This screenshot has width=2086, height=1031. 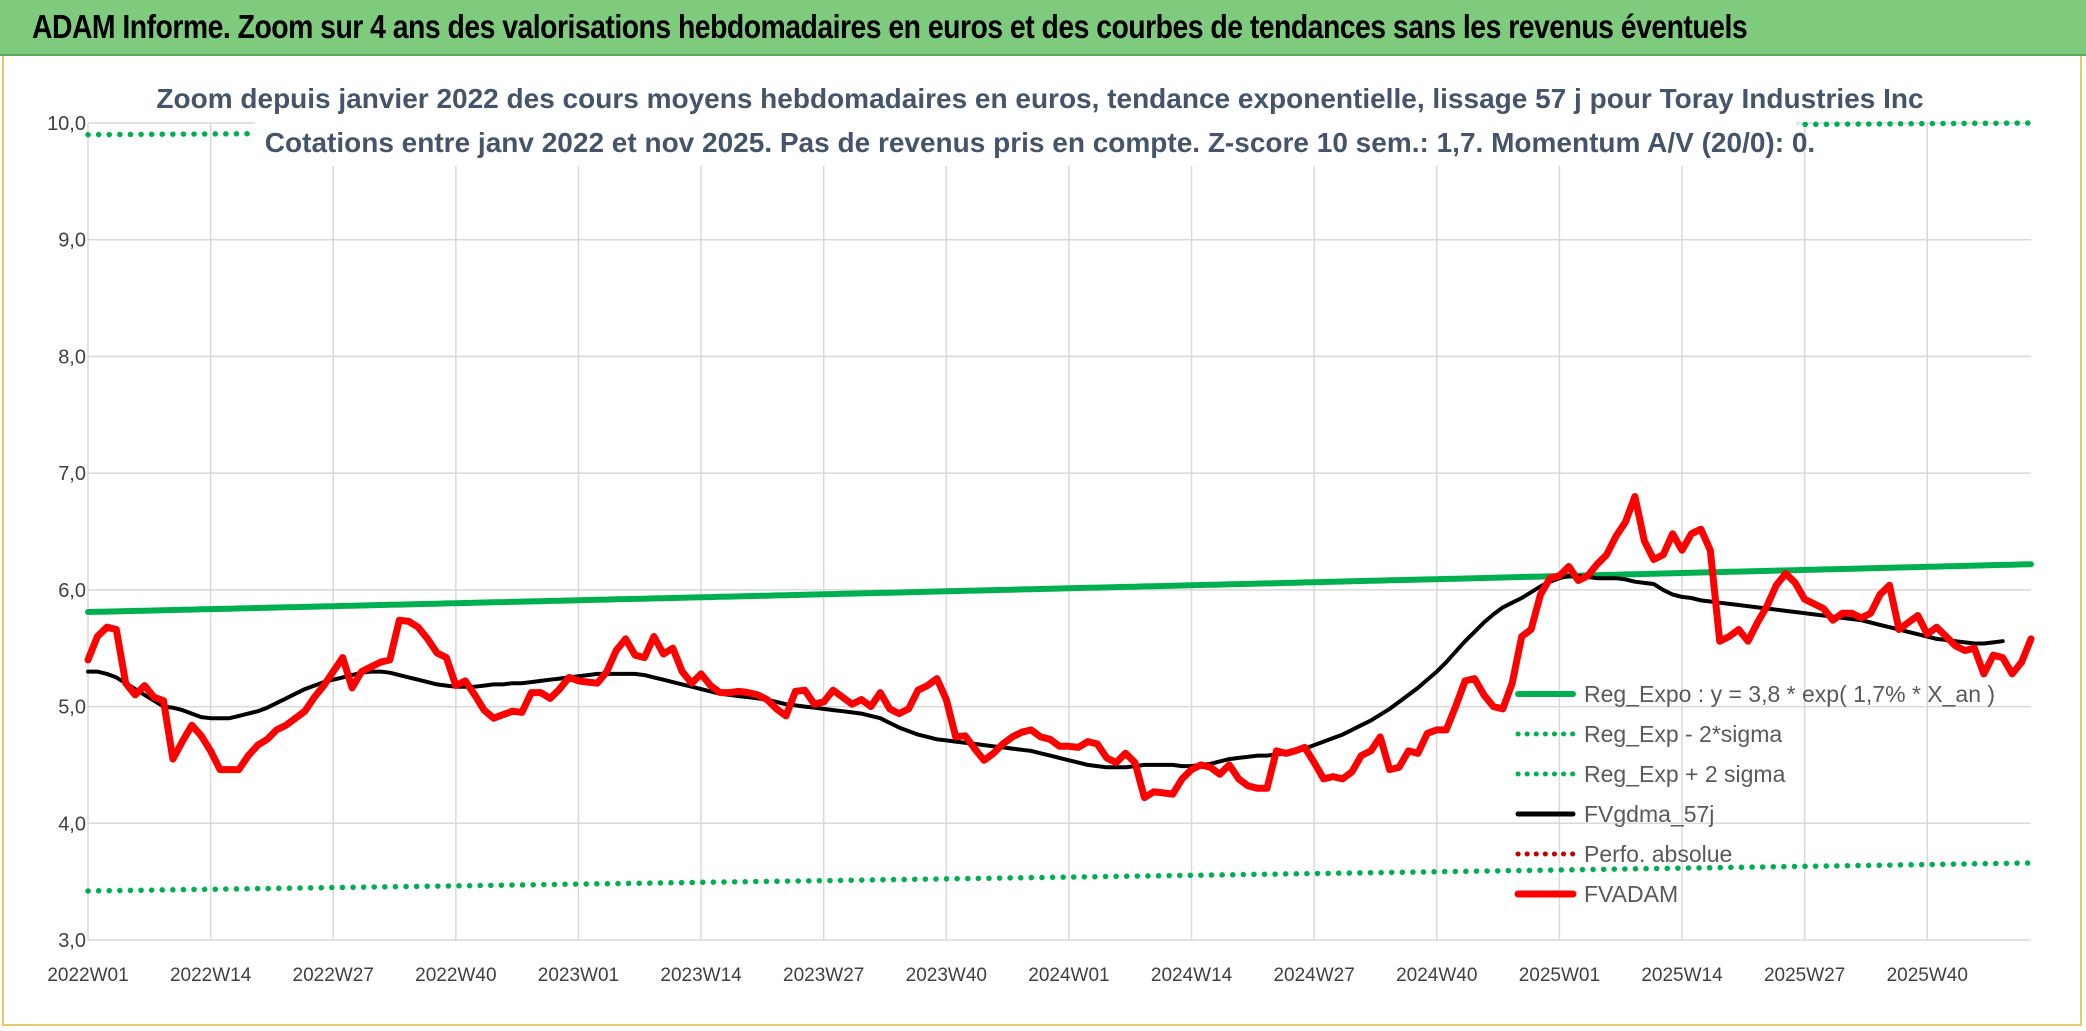 I want to click on x-tick-label: 2022W14, so click(x=211, y=975).